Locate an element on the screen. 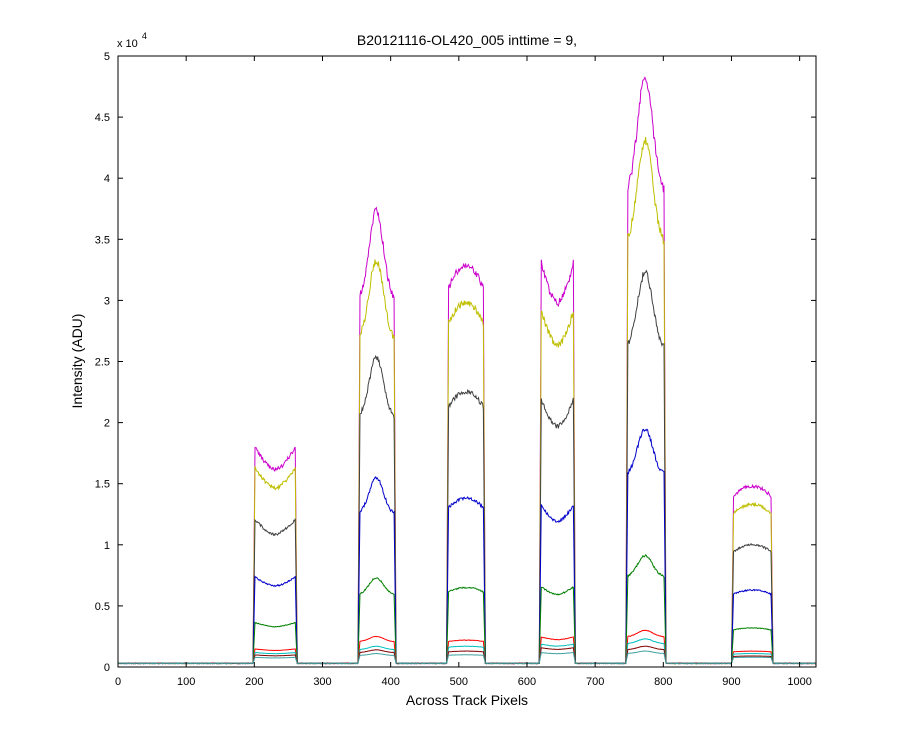  x-tick-label: 500 is located at coordinates (459, 682).